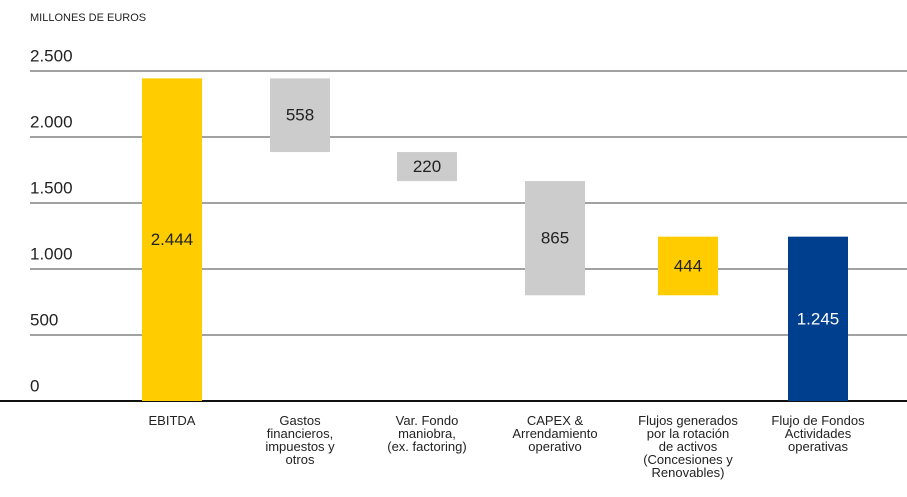 Image resolution: width=907 pixels, height=497 pixels. Describe the element at coordinates (88, 18) in the screenshot. I see `y-axis-label: MILLONES DE EUROS` at that location.